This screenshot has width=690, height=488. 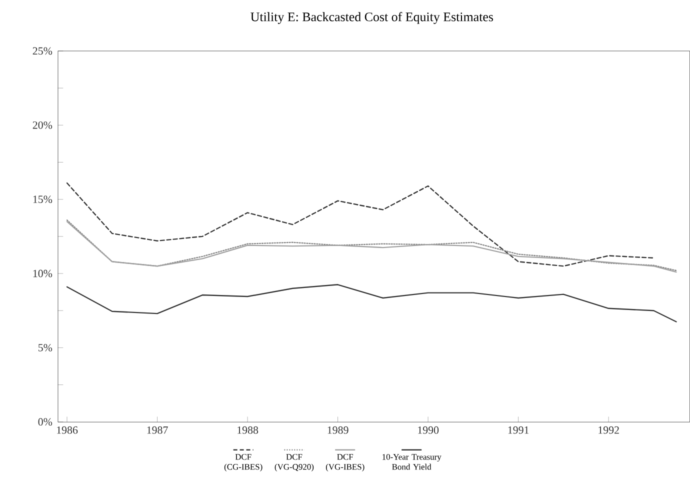 What do you see at coordinates (42, 274) in the screenshot?
I see `y-tick-label: 10%` at bounding box center [42, 274].